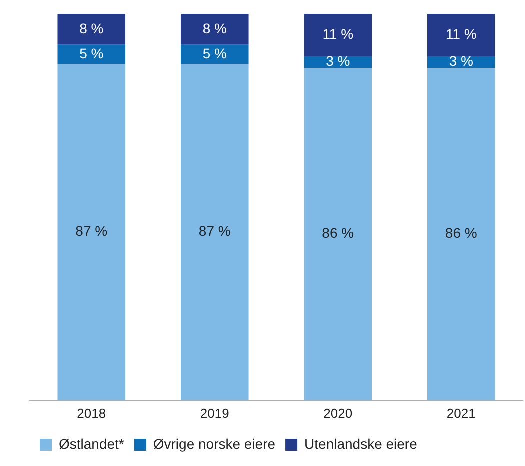 The image size is (525, 466). I want to click on legend-label: Østlandet*, so click(92, 444).